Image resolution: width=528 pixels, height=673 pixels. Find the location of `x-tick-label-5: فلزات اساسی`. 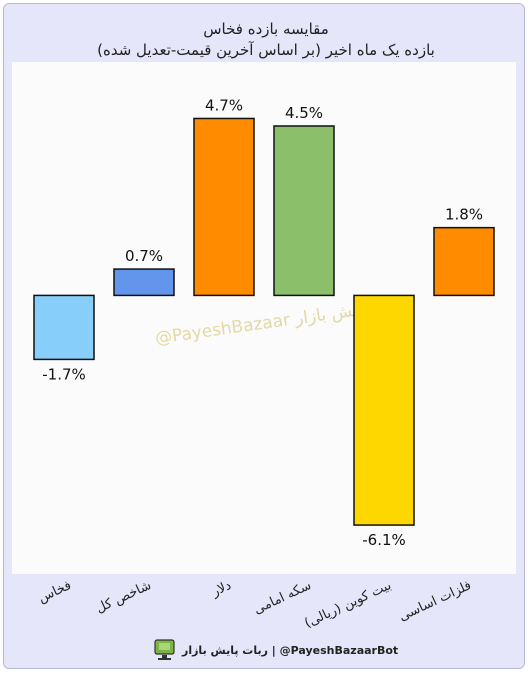

x-tick-label-5: فلزات اساسی is located at coordinates (435, 601).